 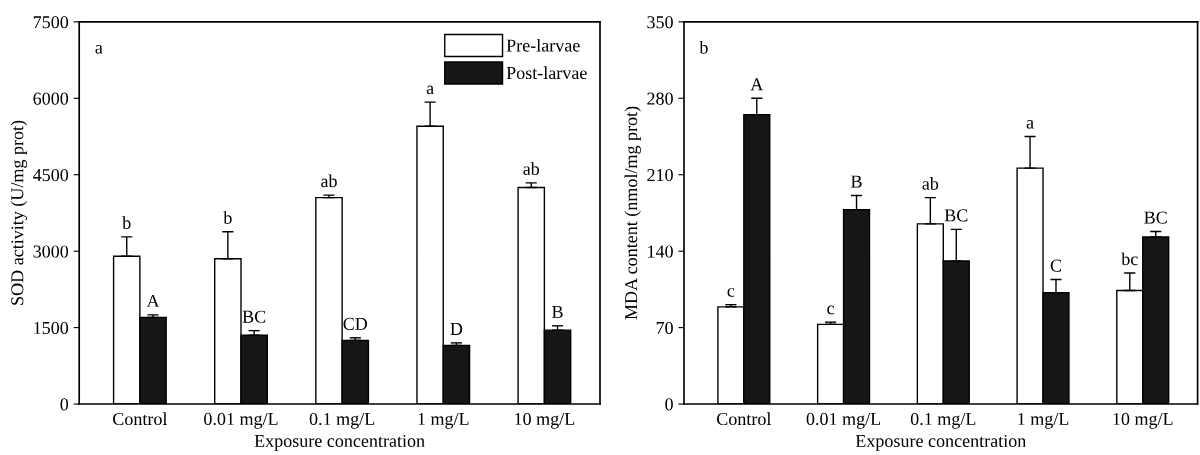 I want to click on y-tick-label: 210, so click(x=660, y=175).